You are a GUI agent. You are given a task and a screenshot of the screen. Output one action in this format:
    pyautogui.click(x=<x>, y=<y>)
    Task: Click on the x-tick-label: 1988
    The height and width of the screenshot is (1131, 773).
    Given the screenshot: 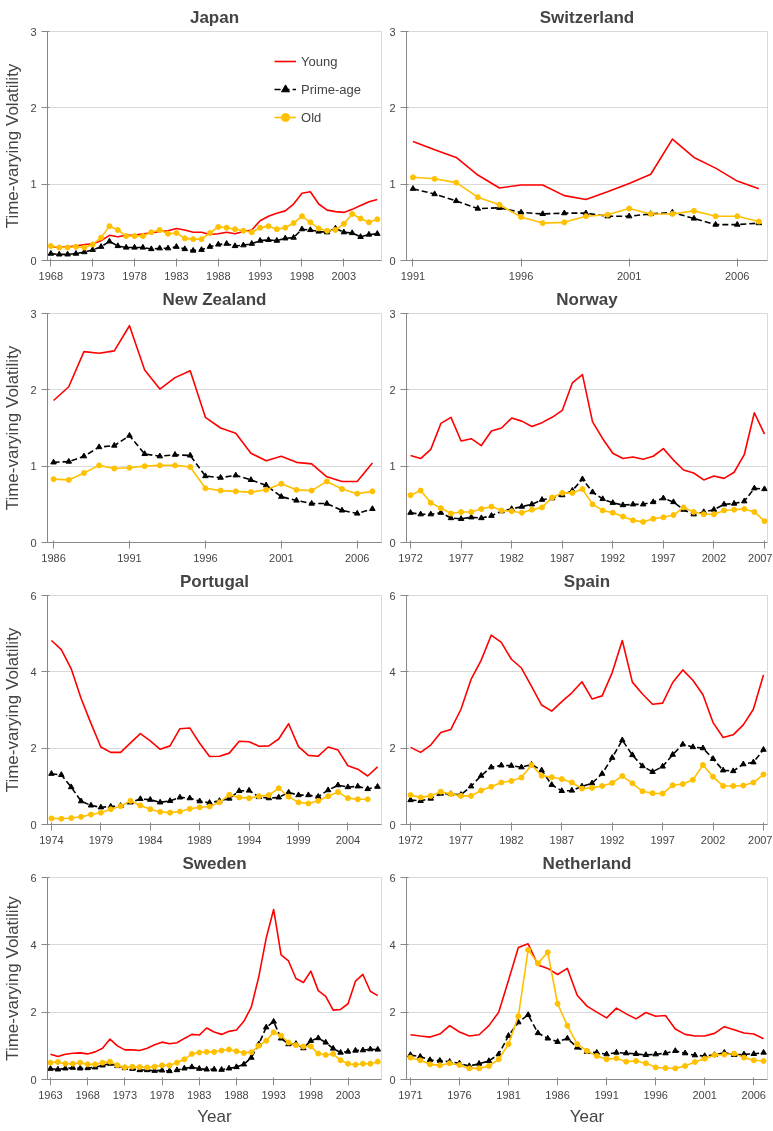 What is the action you would take?
    pyautogui.click(x=218, y=275)
    